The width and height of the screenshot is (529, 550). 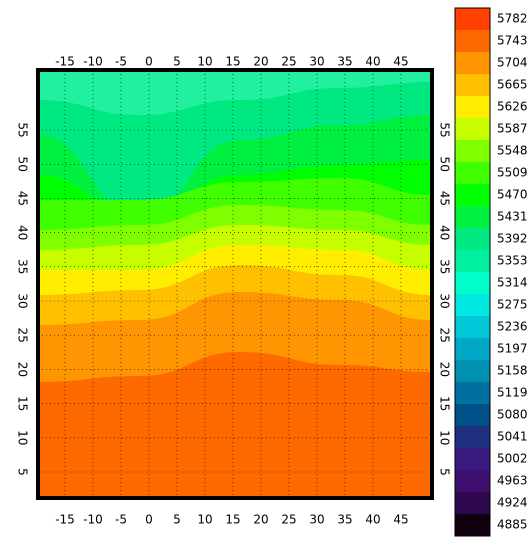 I want to click on colorbar-frame, so click(x=472, y=272).